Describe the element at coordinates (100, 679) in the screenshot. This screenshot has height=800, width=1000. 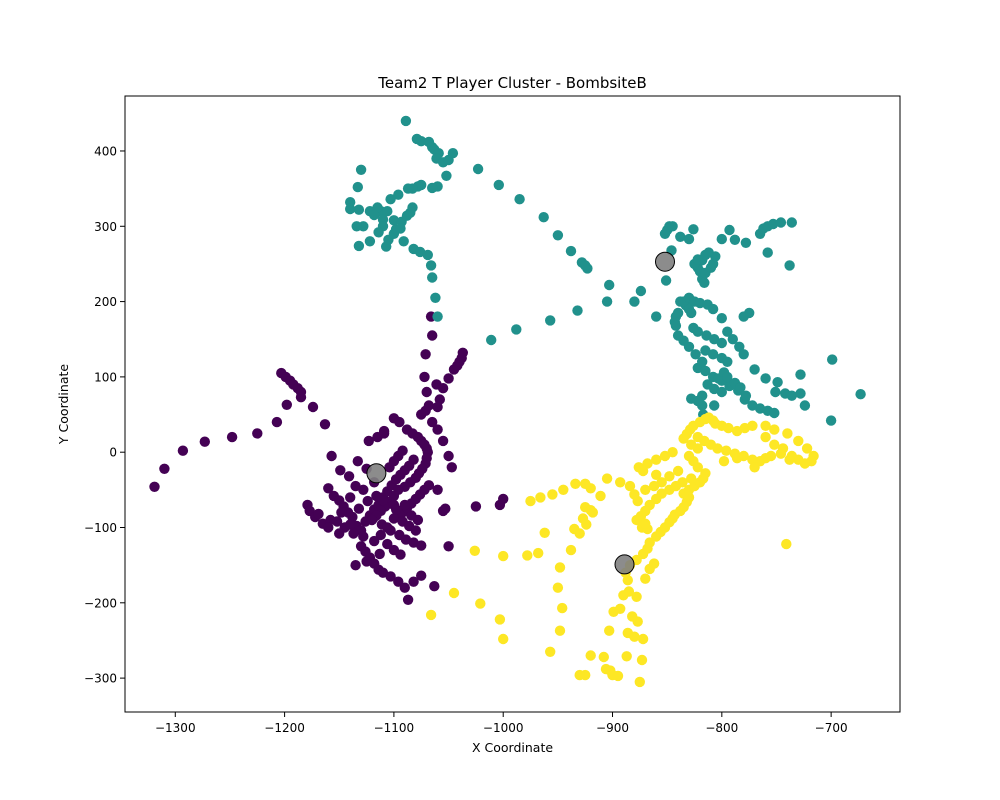
I see `y-tick-label: −300` at that location.